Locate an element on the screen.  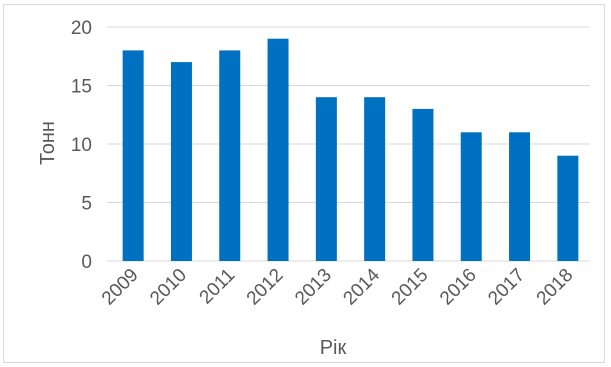
bar-2016 is located at coordinates (471, 196).